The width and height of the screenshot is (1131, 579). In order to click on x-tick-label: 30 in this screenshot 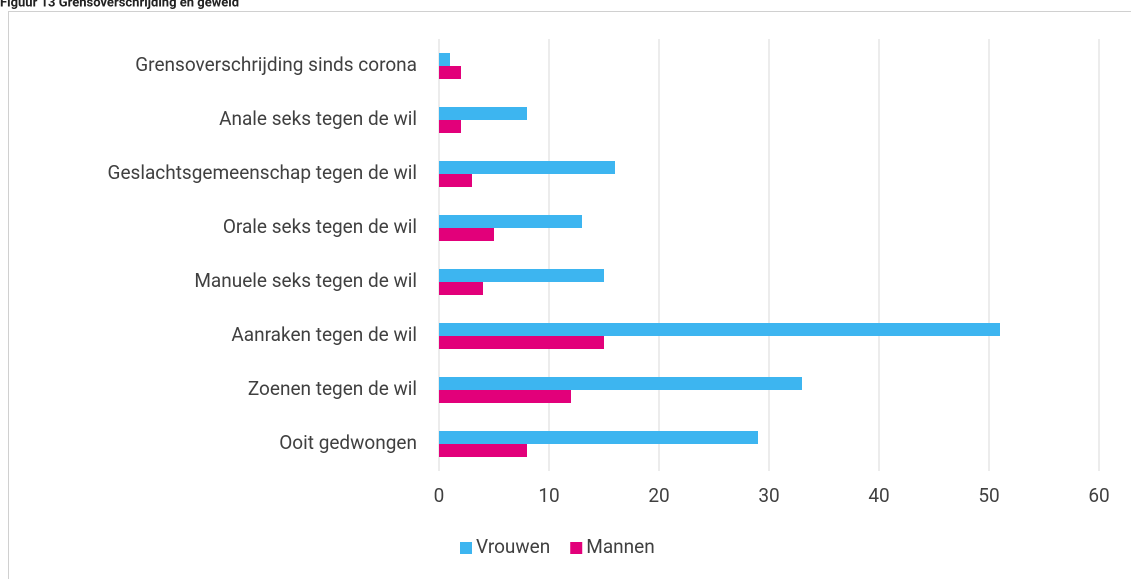, I will do `click(768, 495)`.